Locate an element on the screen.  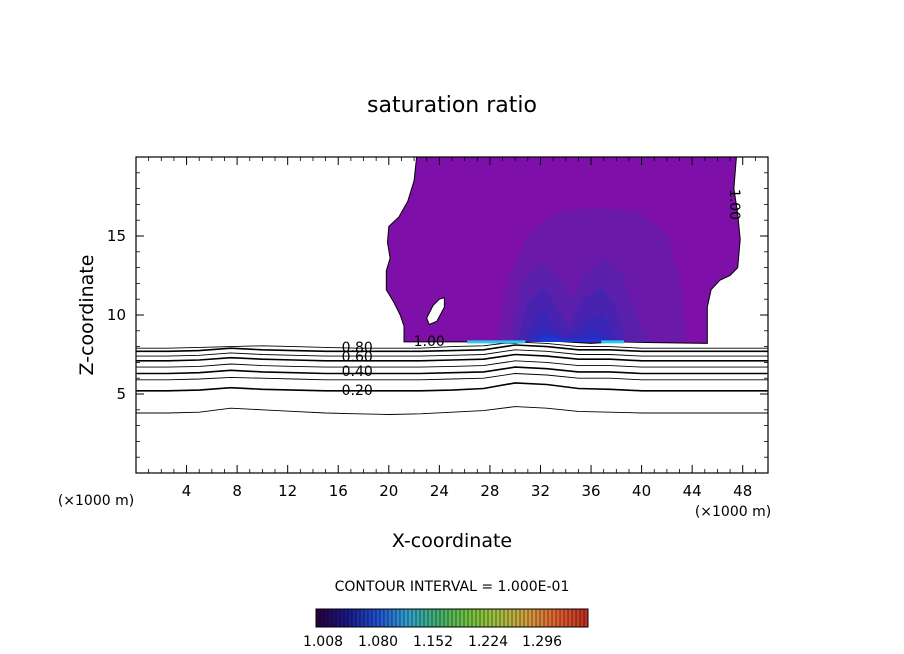
contour-label-5: 1.00 is located at coordinates (429, 342).